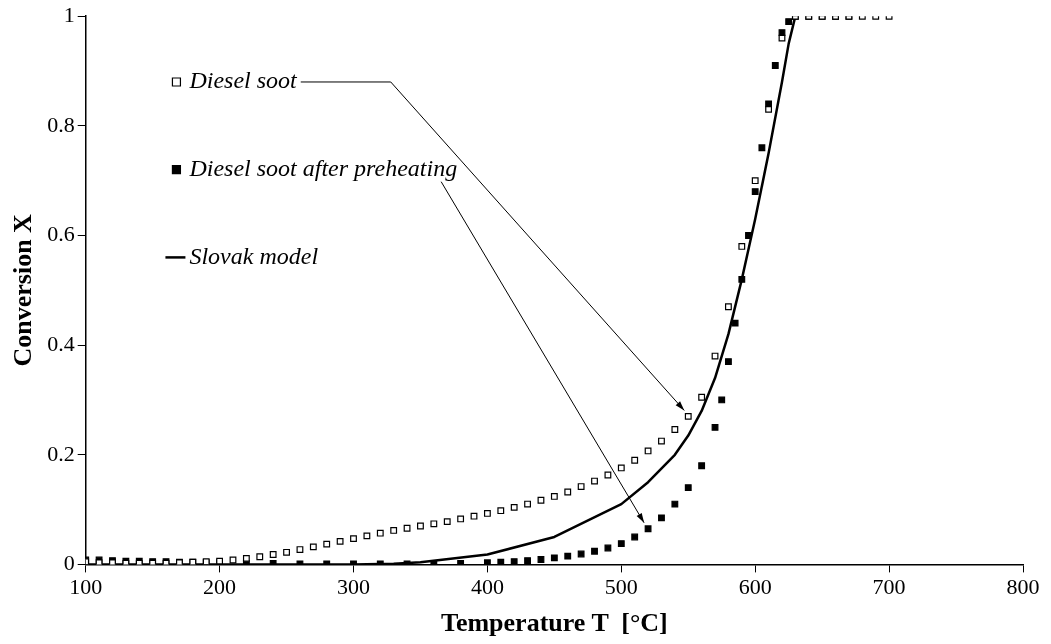  I want to click on x-tick-label: 200, so click(220, 587).